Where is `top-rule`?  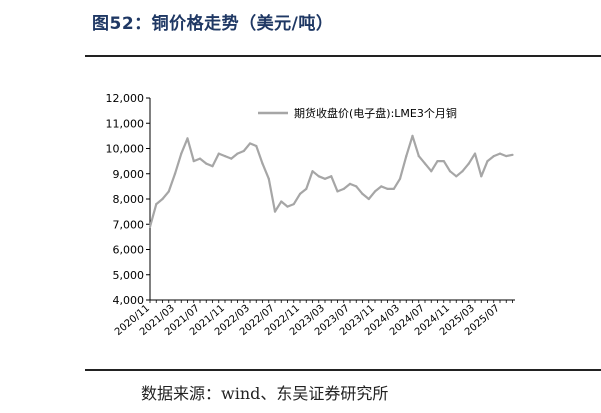
top-rule is located at coordinates (343, 56).